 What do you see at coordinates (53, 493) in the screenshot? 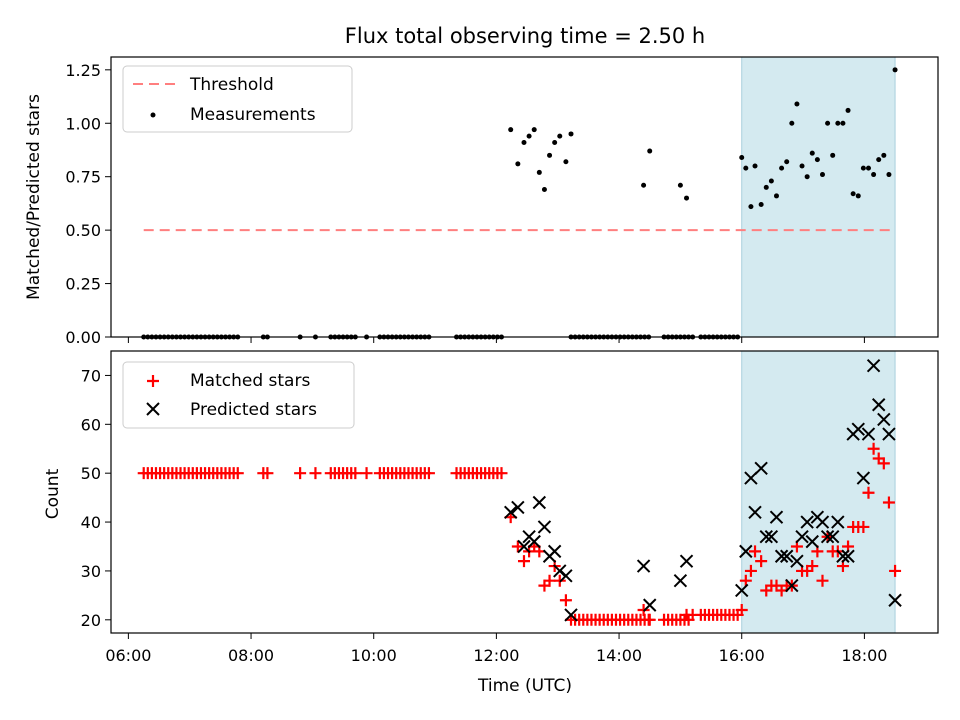
I see `bottom-y-label: Count` at bounding box center [53, 493].